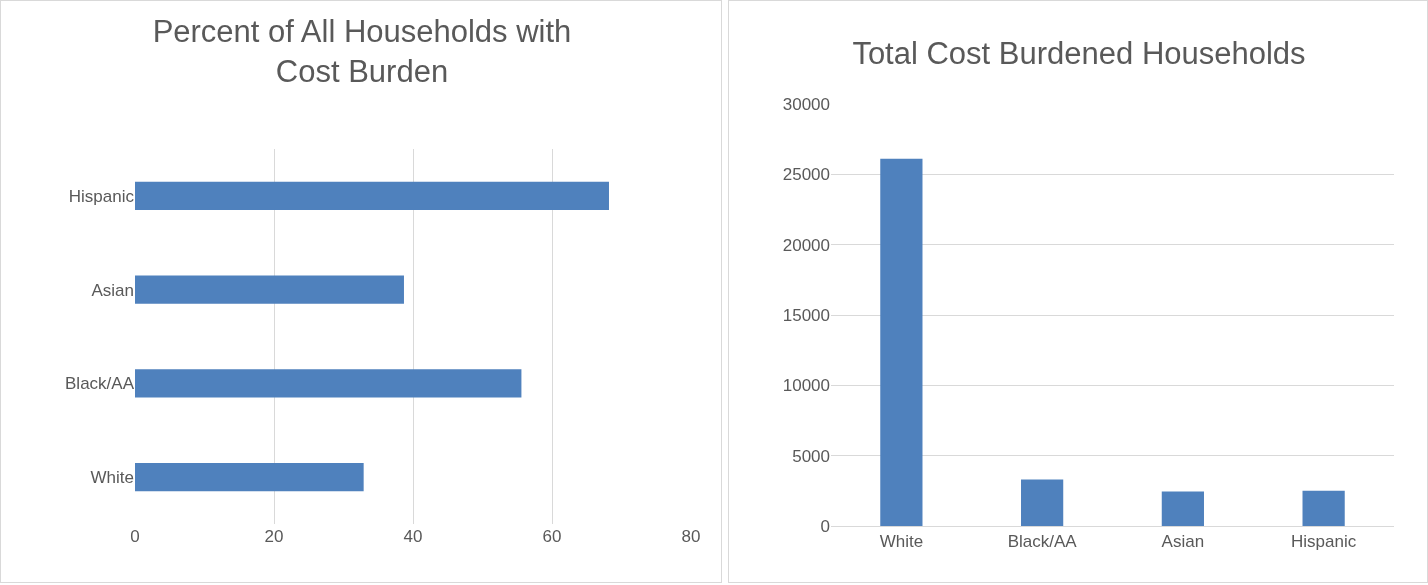 This screenshot has height=585, width=1428. I want to click on y-tick-label: 20000, so click(806, 245).